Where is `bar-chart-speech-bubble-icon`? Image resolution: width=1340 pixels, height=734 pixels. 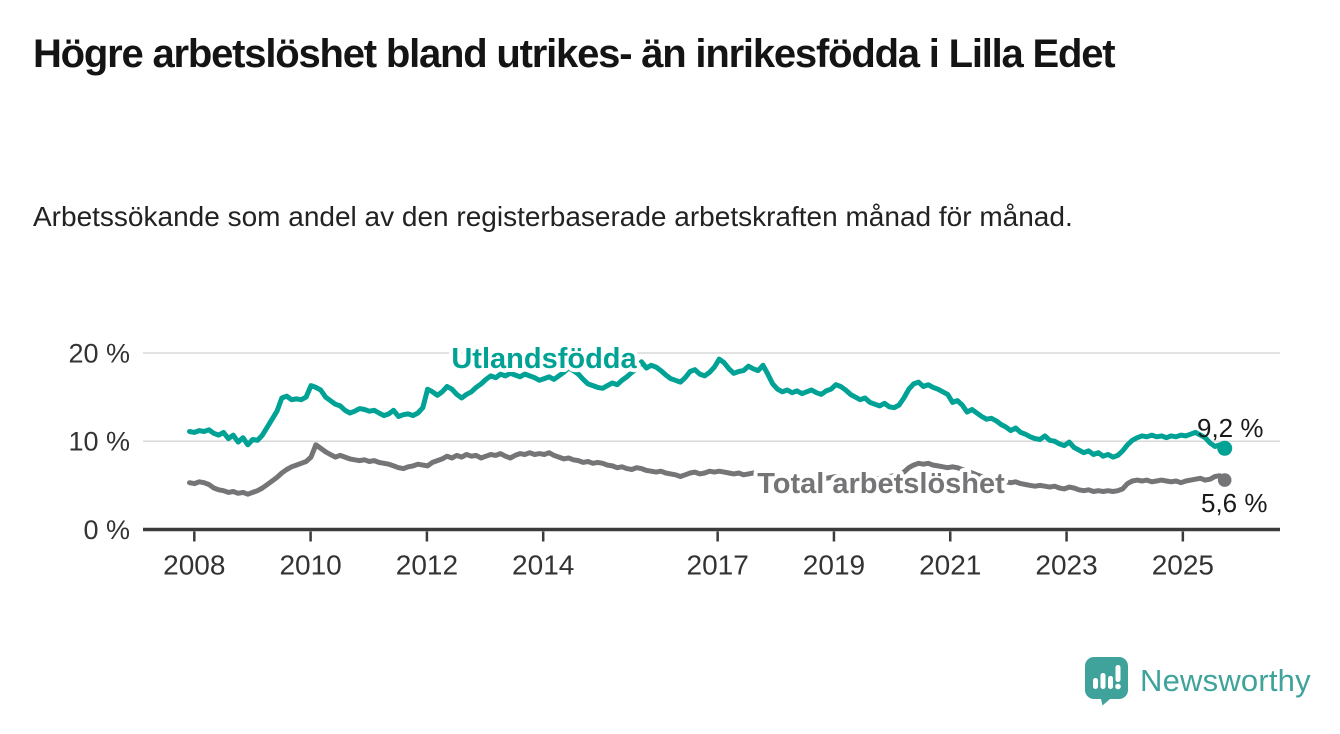
bar-chart-speech-bubble-icon is located at coordinates (1106, 681).